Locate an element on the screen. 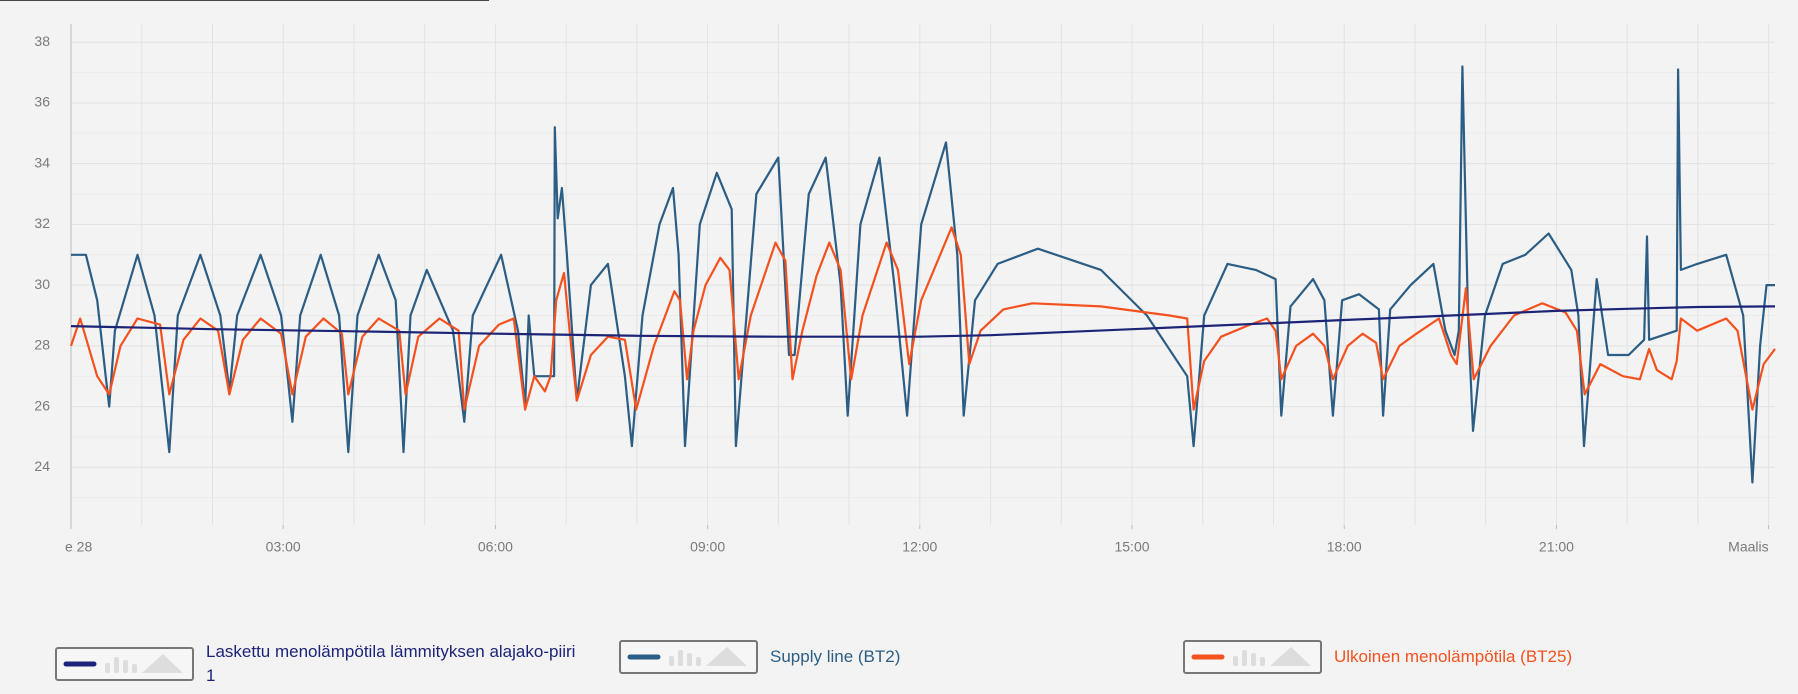 The image size is (1798, 694). y-tick-label: 34 is located at coordinates (42, 162).